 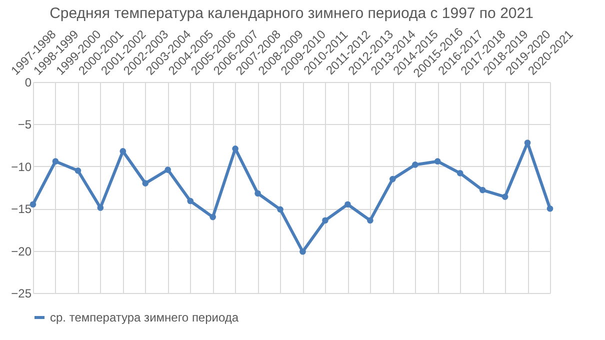 What do you see at coordinates (21, 251) in the screenshot?
I see `y-tick-label: −20` at bounding box center [21, 251].